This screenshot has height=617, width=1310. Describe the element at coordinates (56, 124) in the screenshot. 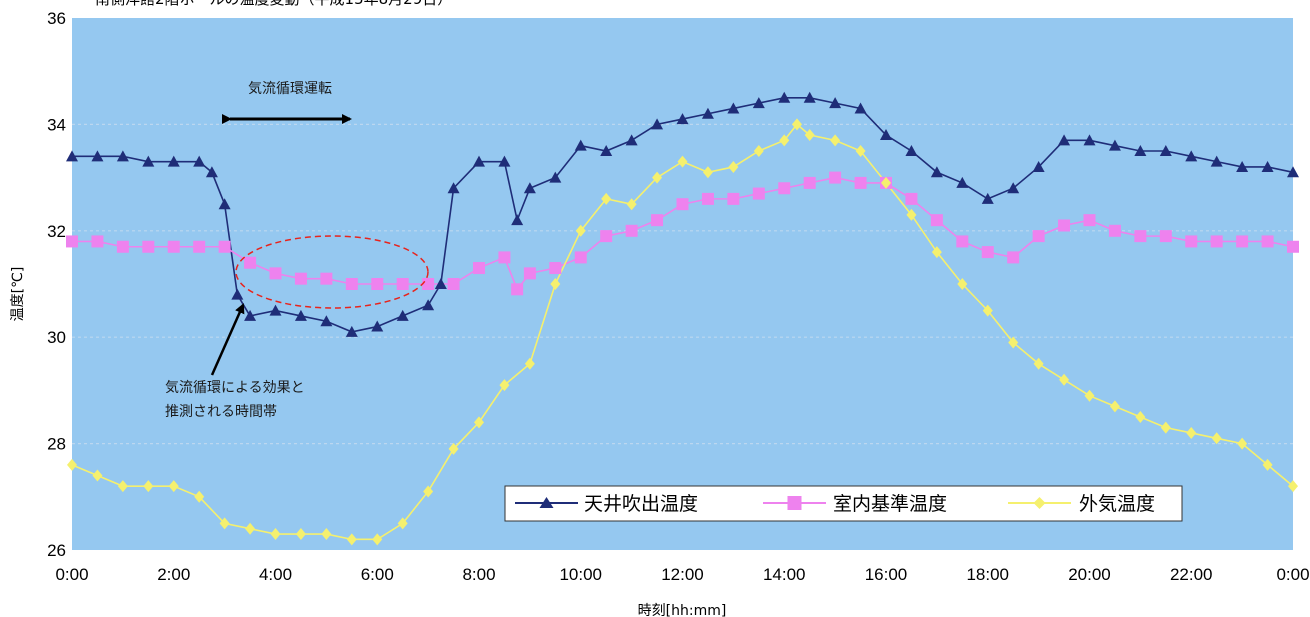

I see `y-tick-label: 34` at that location.